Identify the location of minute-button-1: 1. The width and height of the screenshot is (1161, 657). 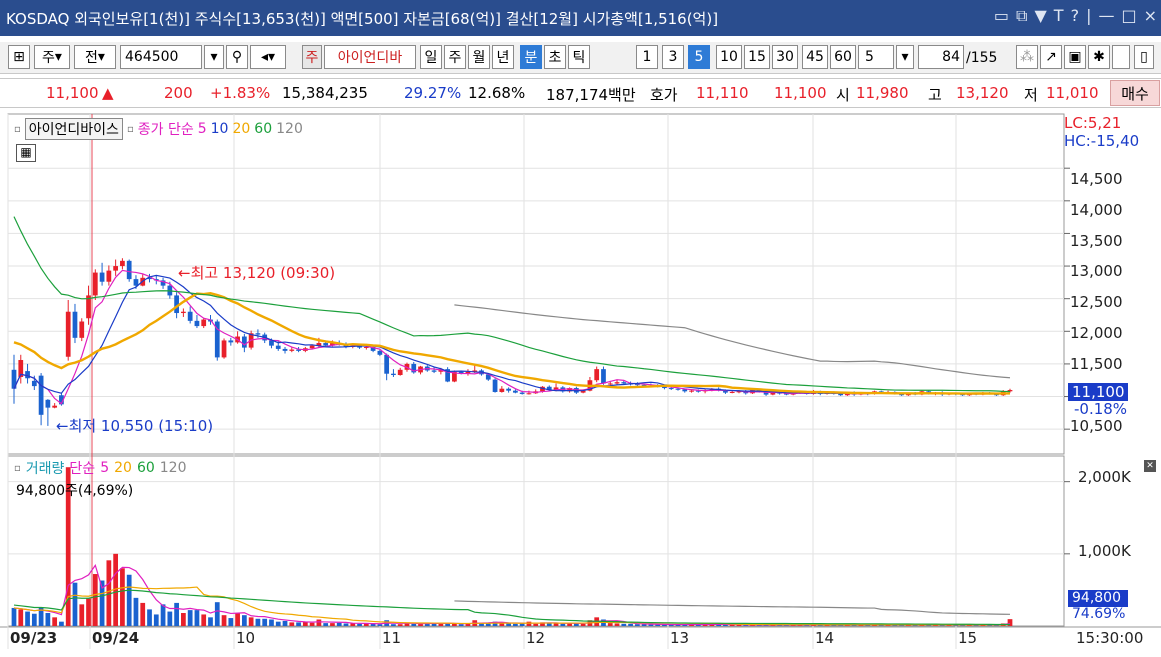
(647, 57).